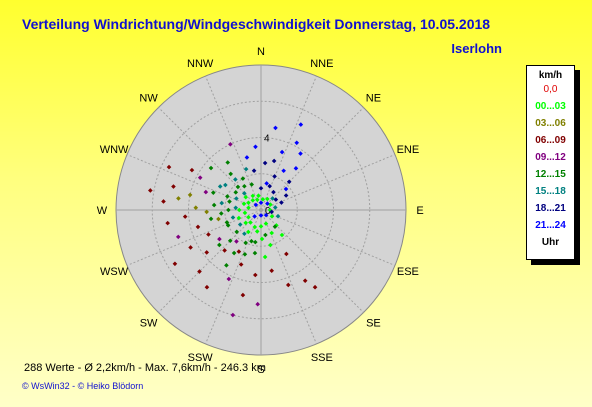 This screenshot has width=592, height=407. I want to click on legend-unit: km/h, so click(550, 75).